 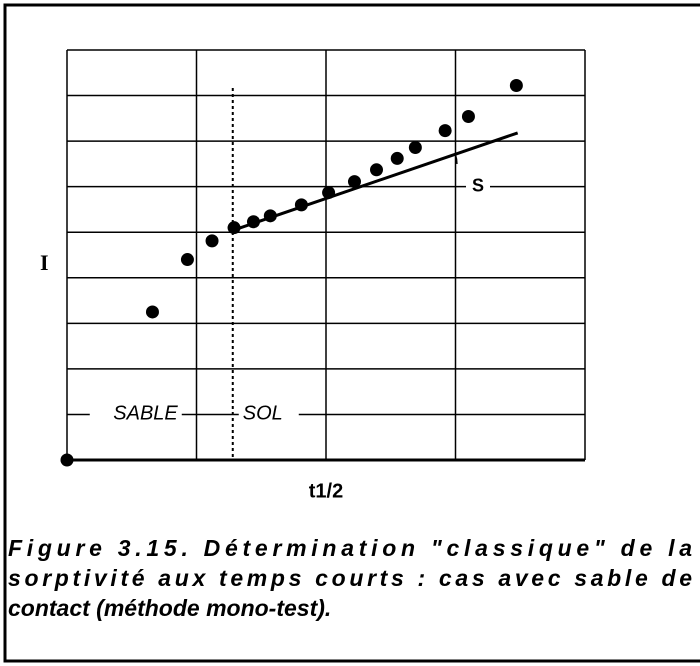 I want to click on boundary-label: SABLE, so click(x=145, y=414).